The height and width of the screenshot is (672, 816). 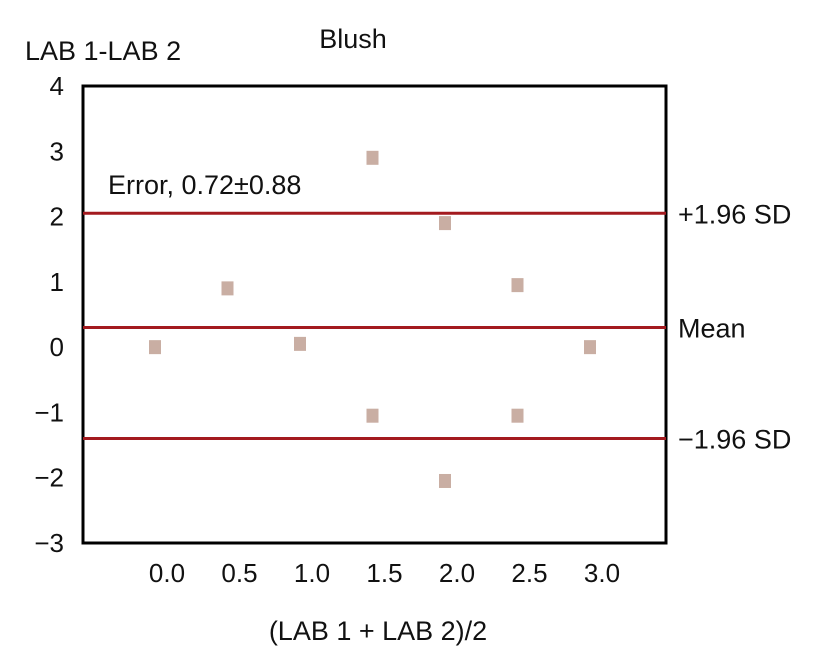 I want to click on y-tick-label: 1, so click(x=57, y=282).